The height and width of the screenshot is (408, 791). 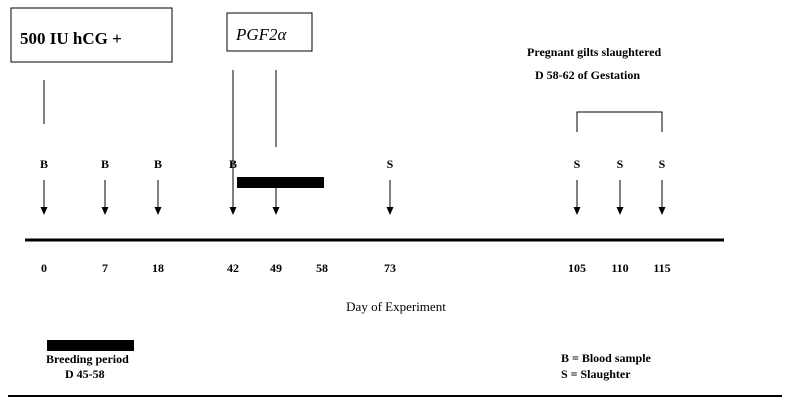 I want to click on pgf-label: PGF2α, so click(x=261, y=34).